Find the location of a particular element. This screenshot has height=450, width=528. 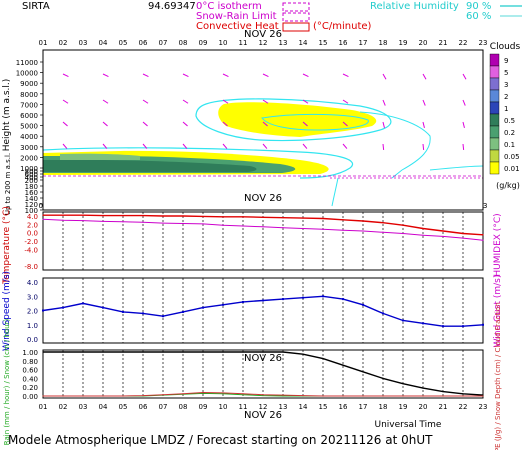

hour-tick-label: 03 is located at coordinates (83, 407).